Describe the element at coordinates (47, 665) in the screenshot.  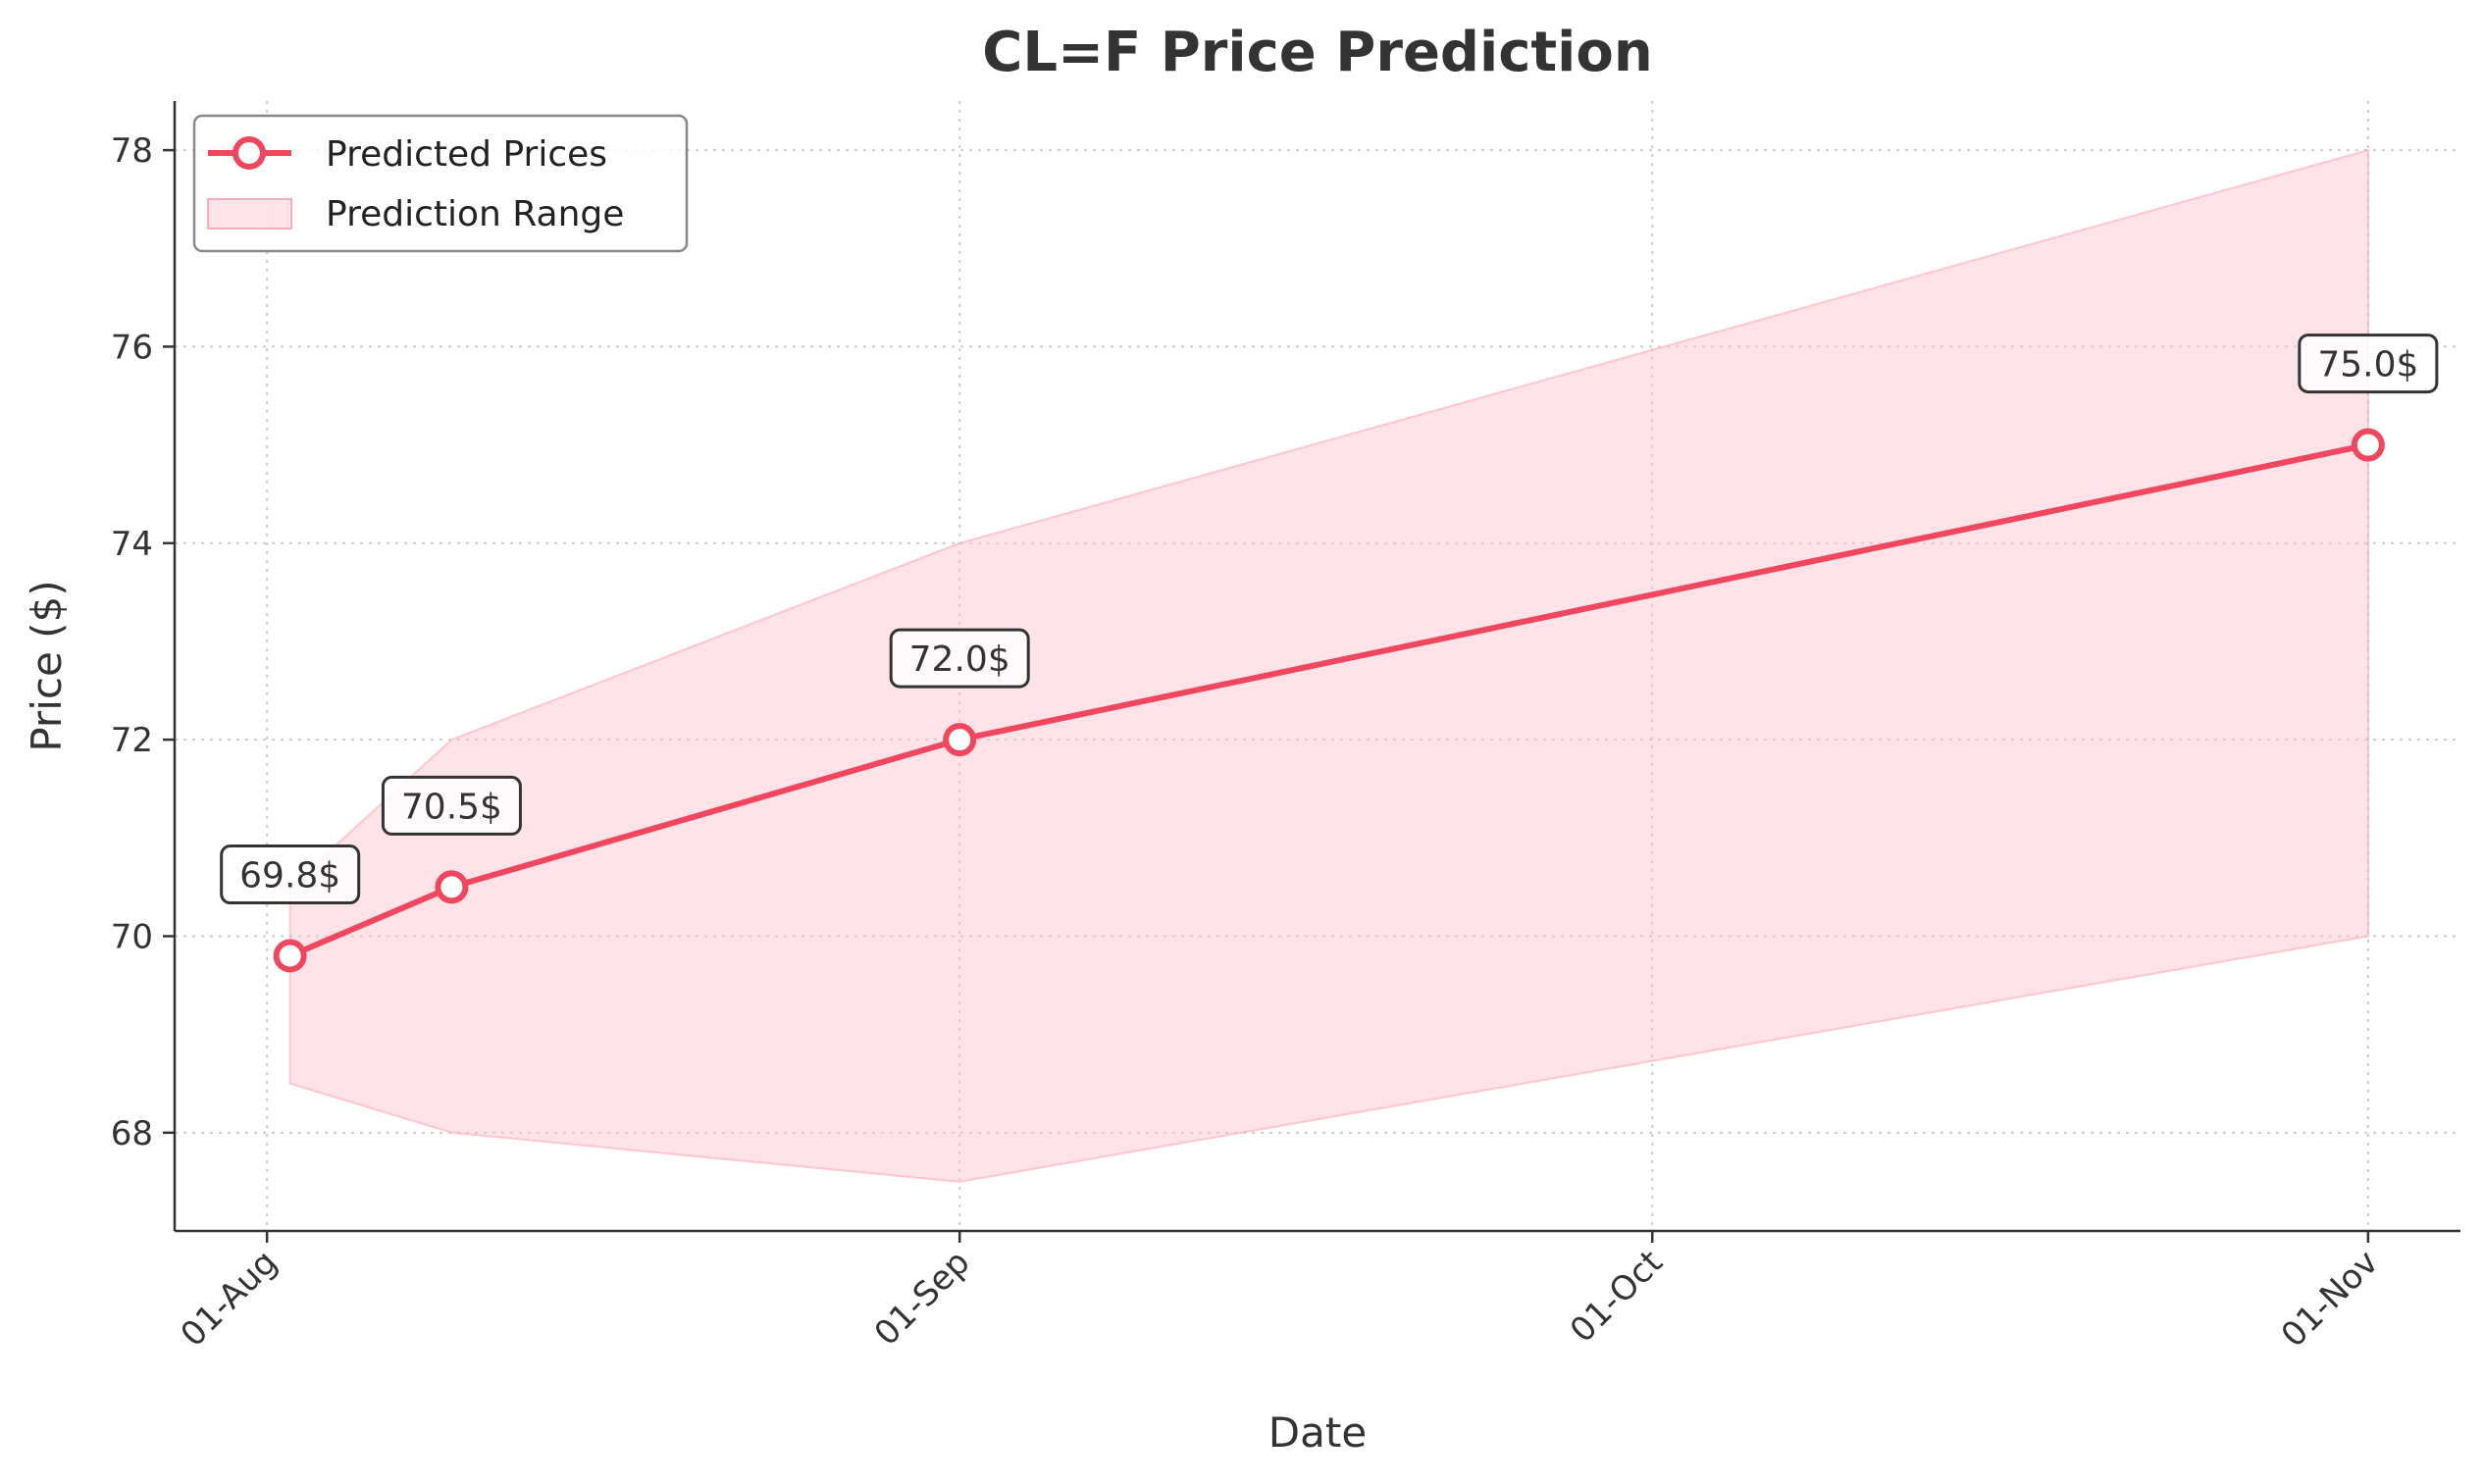
I see `y-axis-label: Price ($)` at that location.